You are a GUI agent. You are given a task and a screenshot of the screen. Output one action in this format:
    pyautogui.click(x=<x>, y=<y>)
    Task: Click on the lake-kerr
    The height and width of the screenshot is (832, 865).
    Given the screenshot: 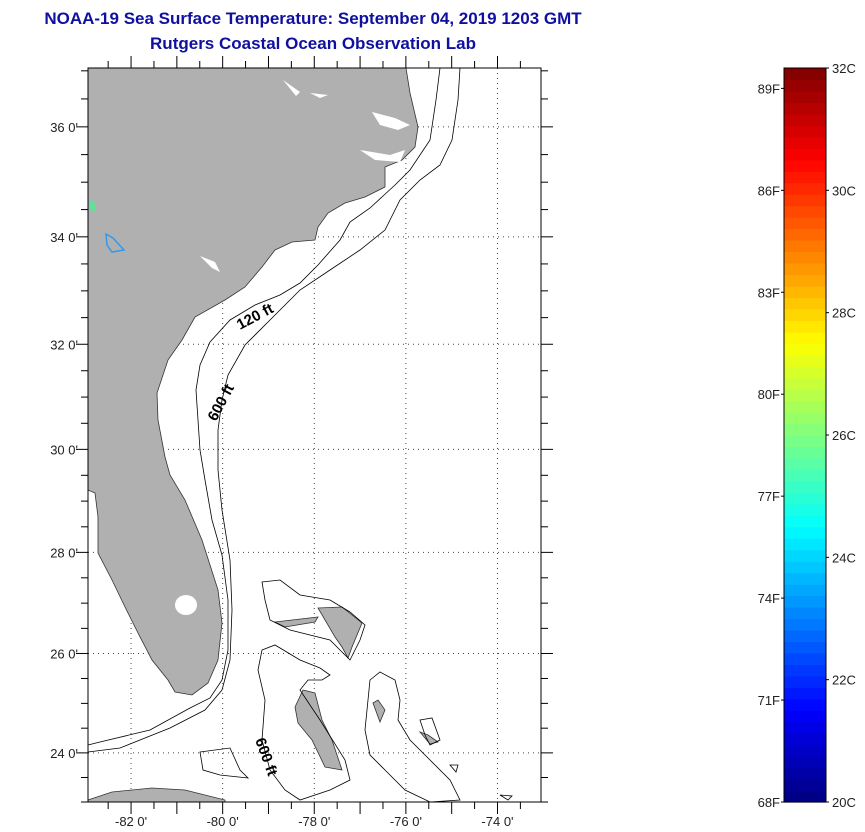 What is the action you would take?
    pyautogui.click(x=305, y=89)
    